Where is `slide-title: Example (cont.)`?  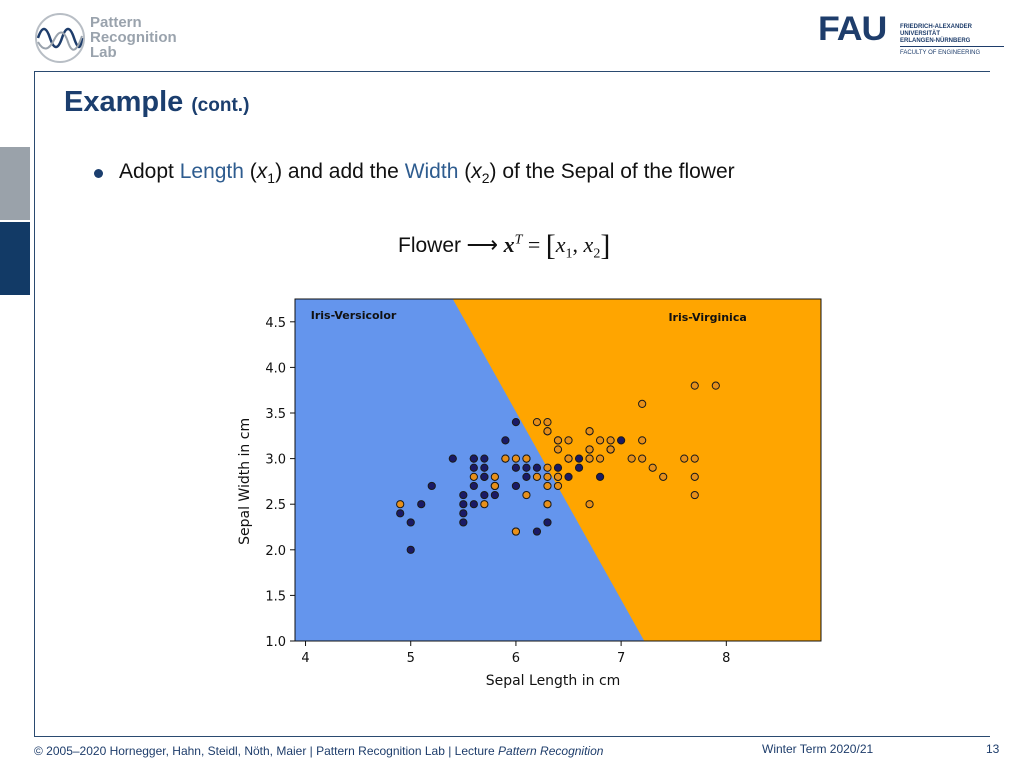
slide-title: Example (cont.) is located at coordinates (156, 102).